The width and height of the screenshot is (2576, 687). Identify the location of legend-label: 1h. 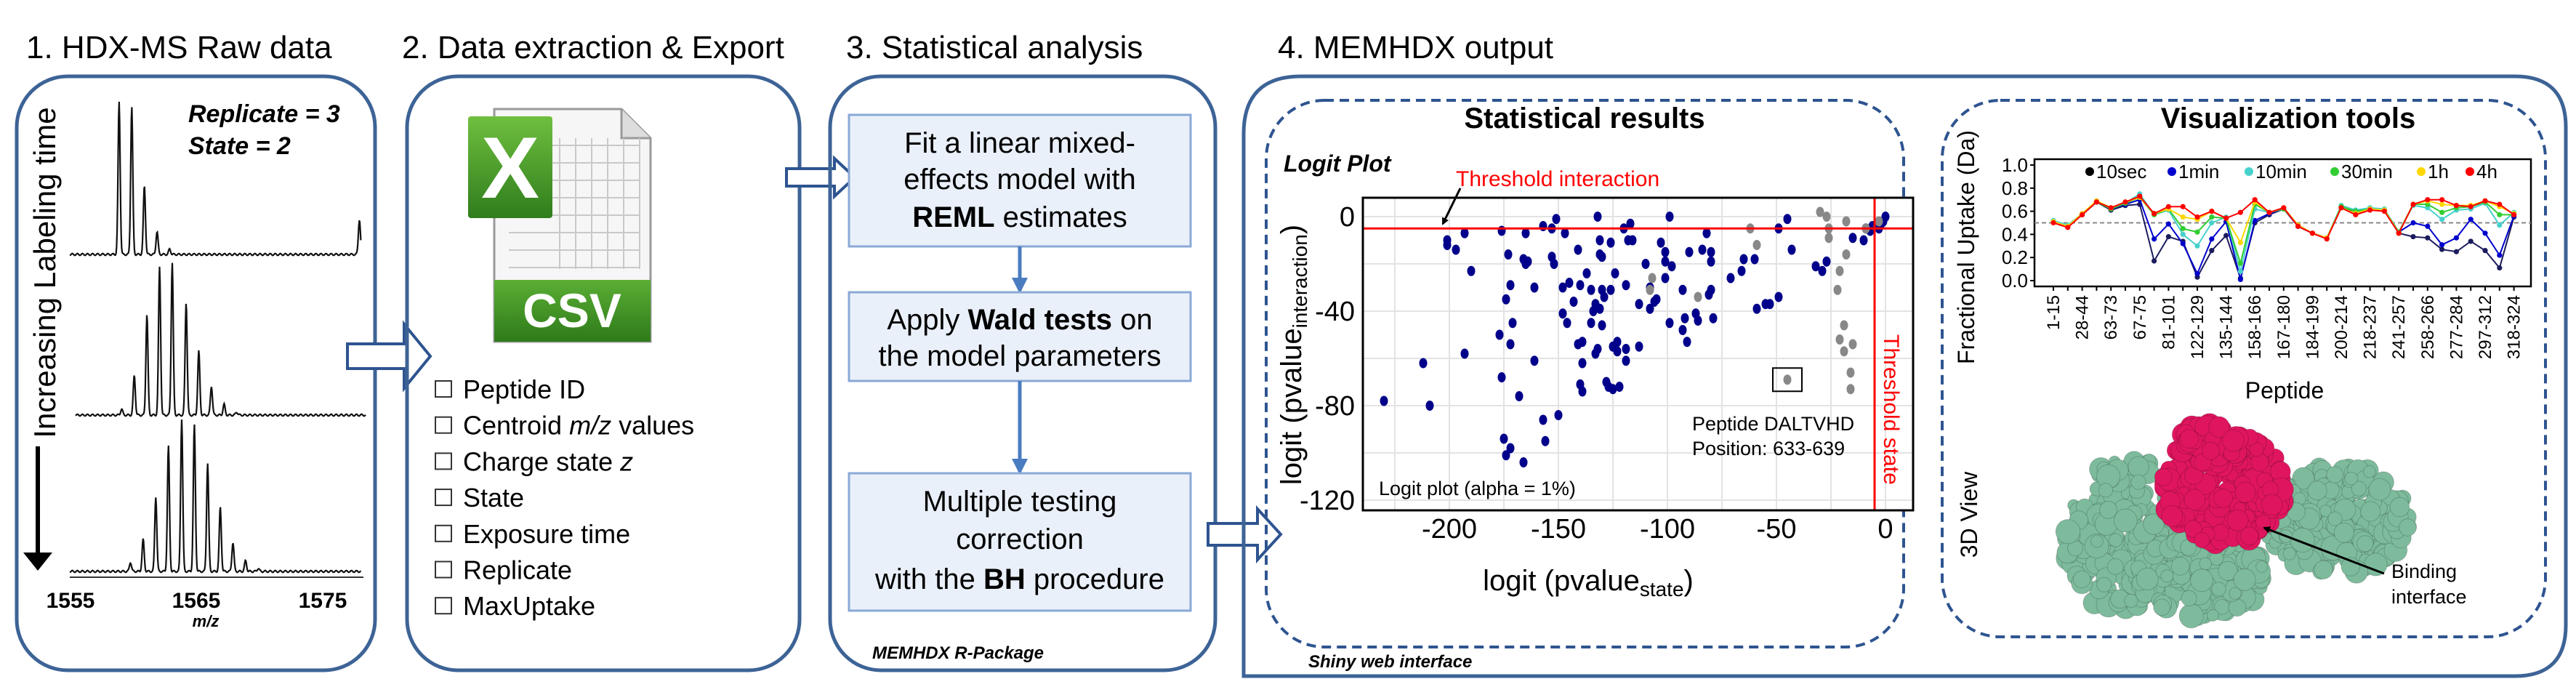
(2438, 171).